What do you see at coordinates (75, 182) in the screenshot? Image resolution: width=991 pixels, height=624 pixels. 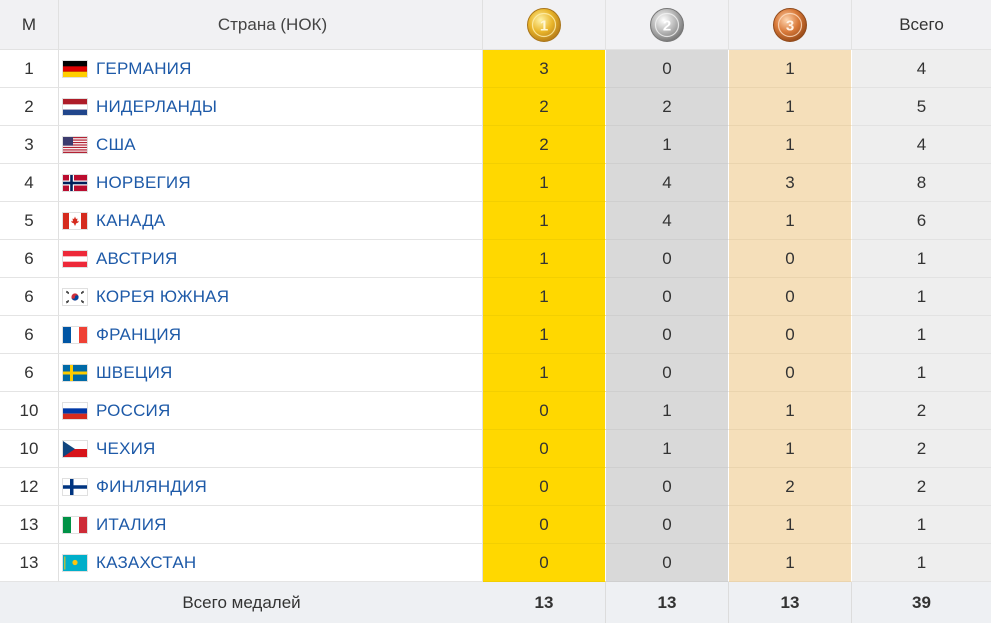 I see `norway-flag-icon` at bounding box center [75, 182].